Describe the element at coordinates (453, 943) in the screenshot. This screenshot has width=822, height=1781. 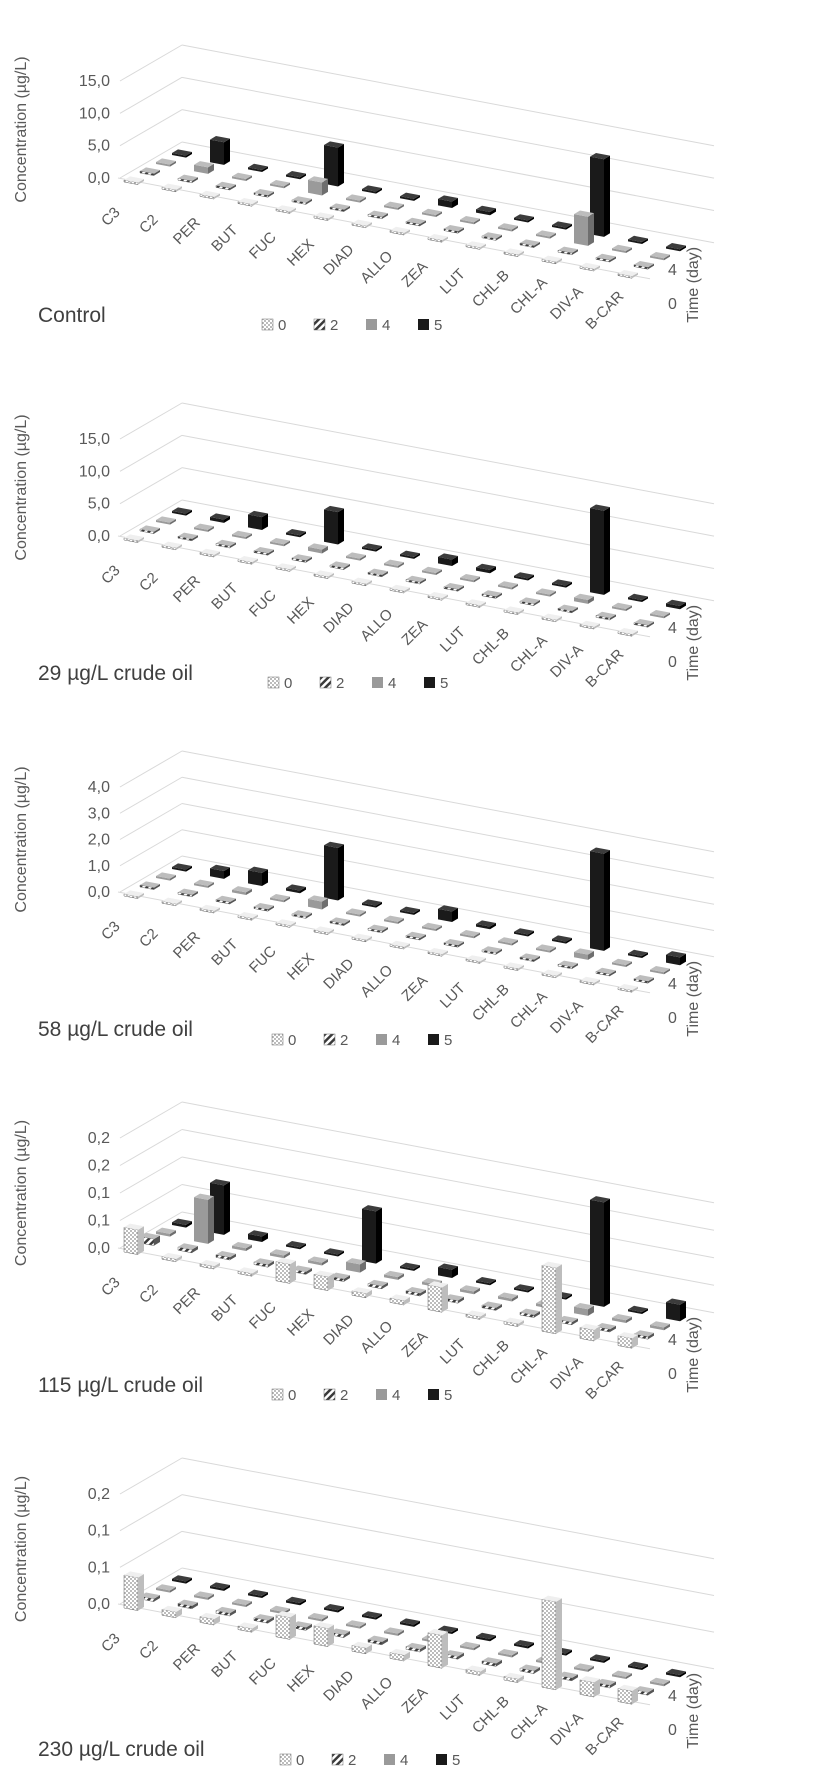
I see `bar-2-ZEA` at that location.